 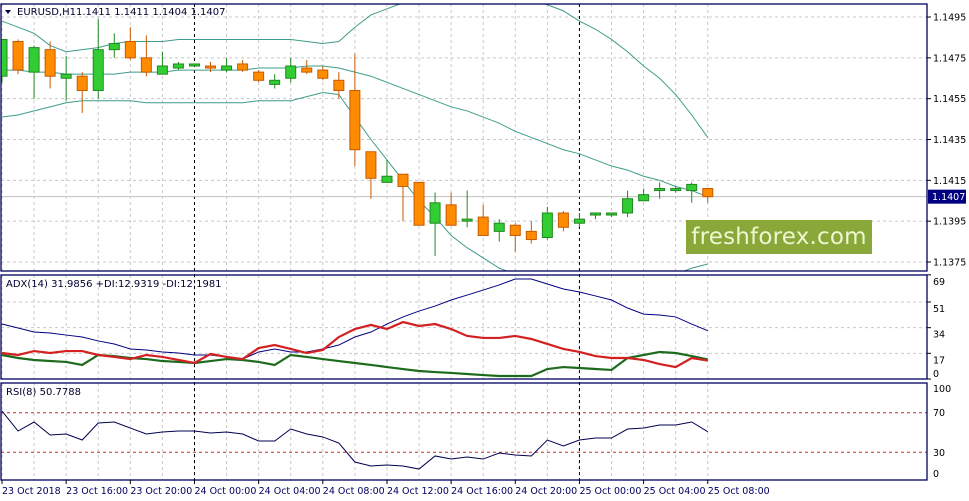 What do you see at coordinates (949, 99) in the screenshot?
I see `price-axis-label: 1.1455` at bounding box center [949, 99].